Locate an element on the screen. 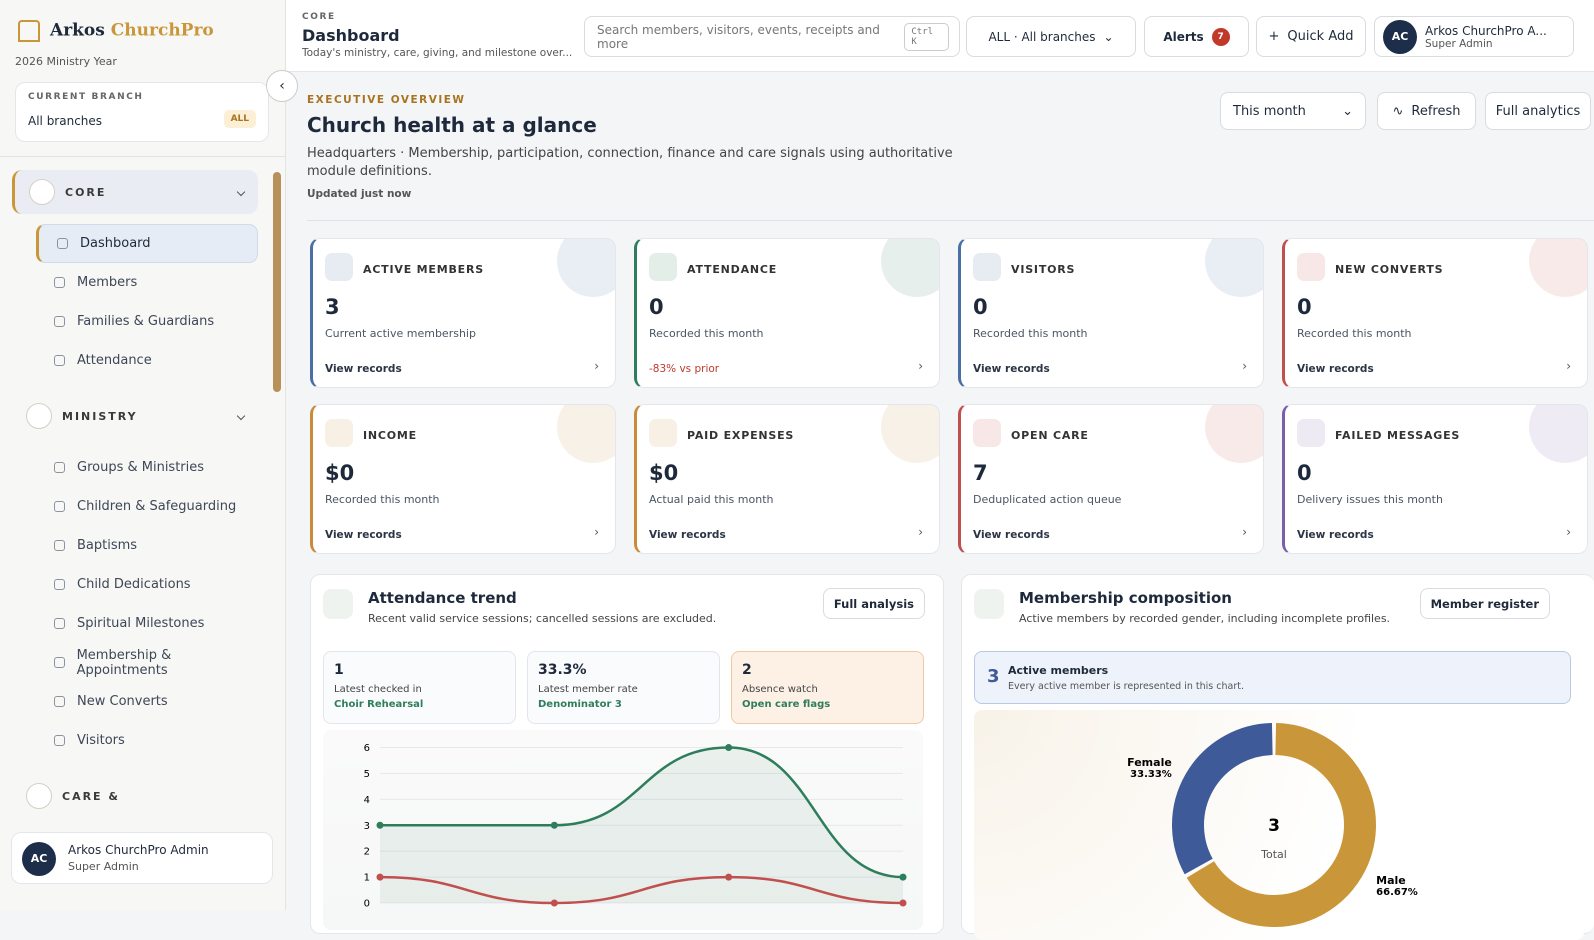 The image size is (1594, 940). chevron is located at coordinates (241, 192).